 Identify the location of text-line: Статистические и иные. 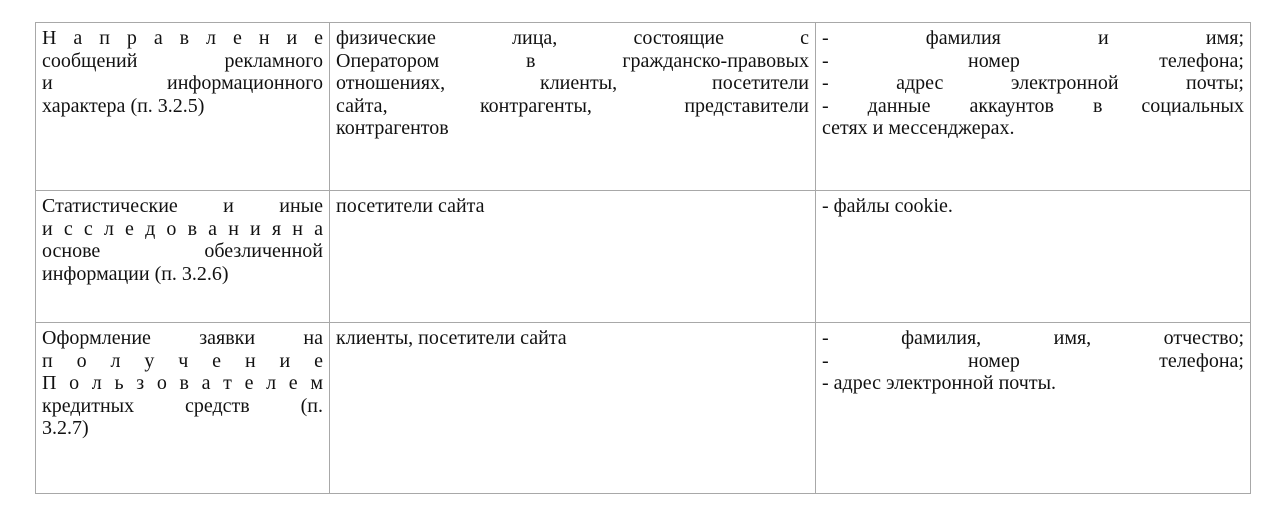
(182, 206).